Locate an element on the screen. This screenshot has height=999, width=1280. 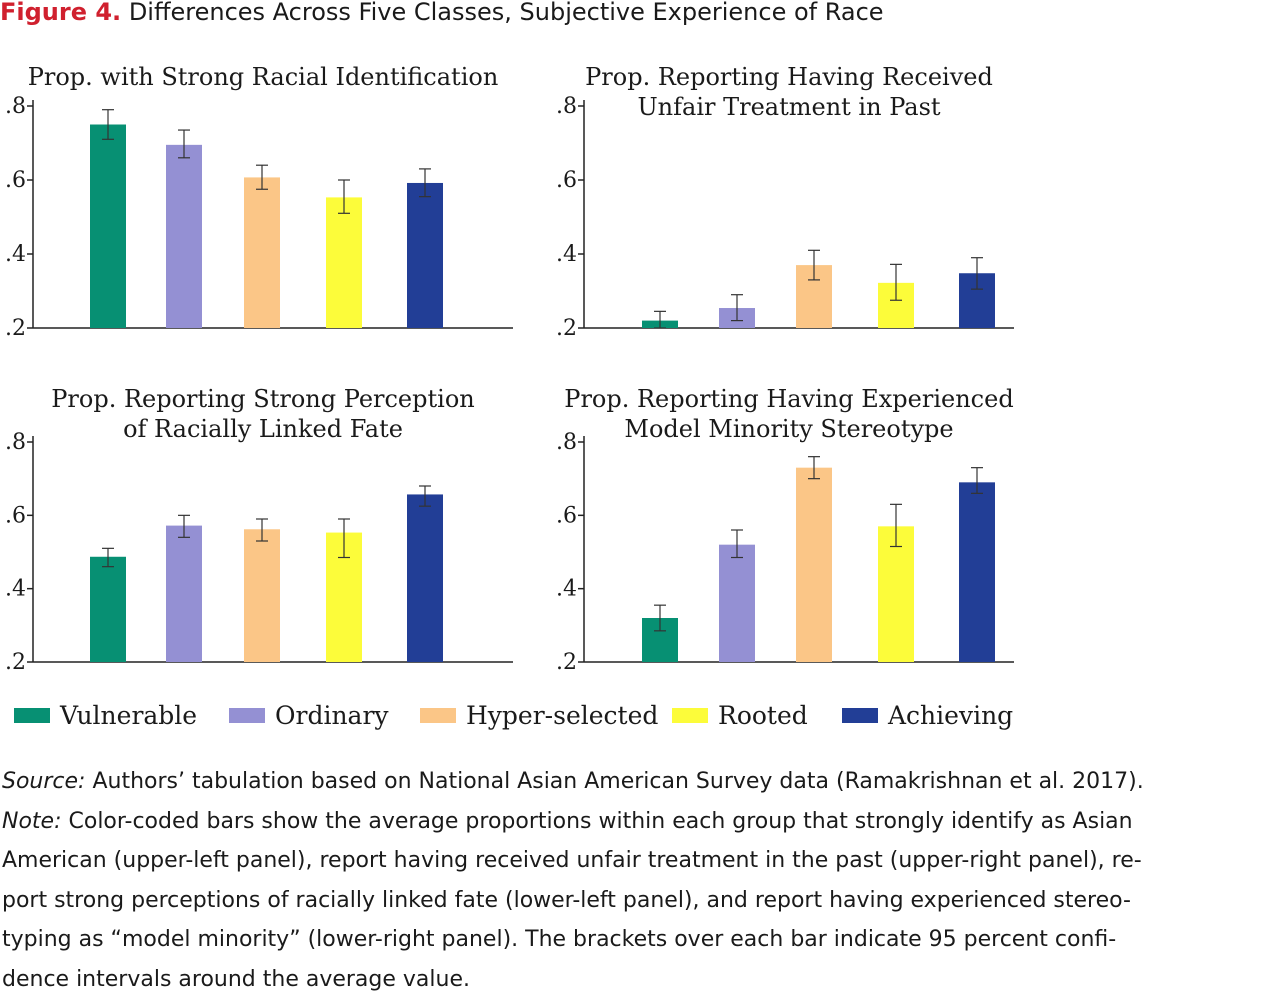
panel-title-3-line-1: Prop. Reporting Strong Perception is located at coordinates (262, 399).